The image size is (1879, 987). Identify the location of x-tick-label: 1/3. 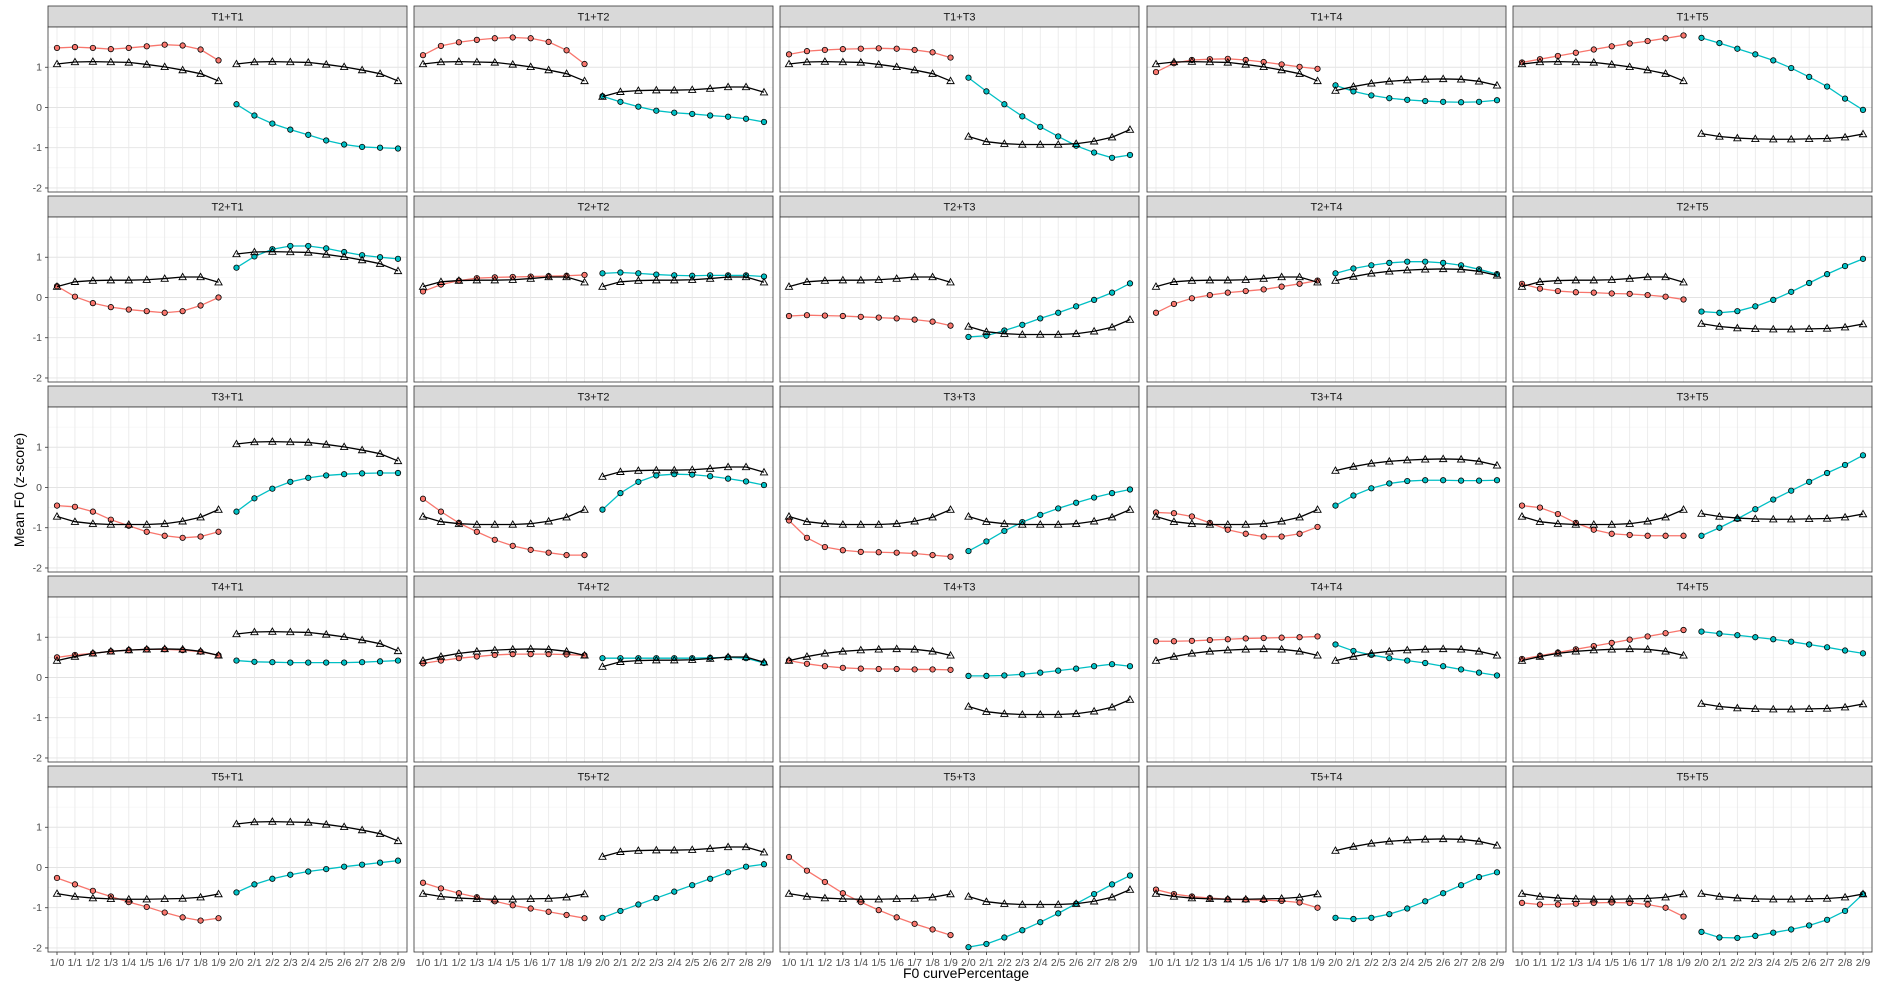
(843, 963).